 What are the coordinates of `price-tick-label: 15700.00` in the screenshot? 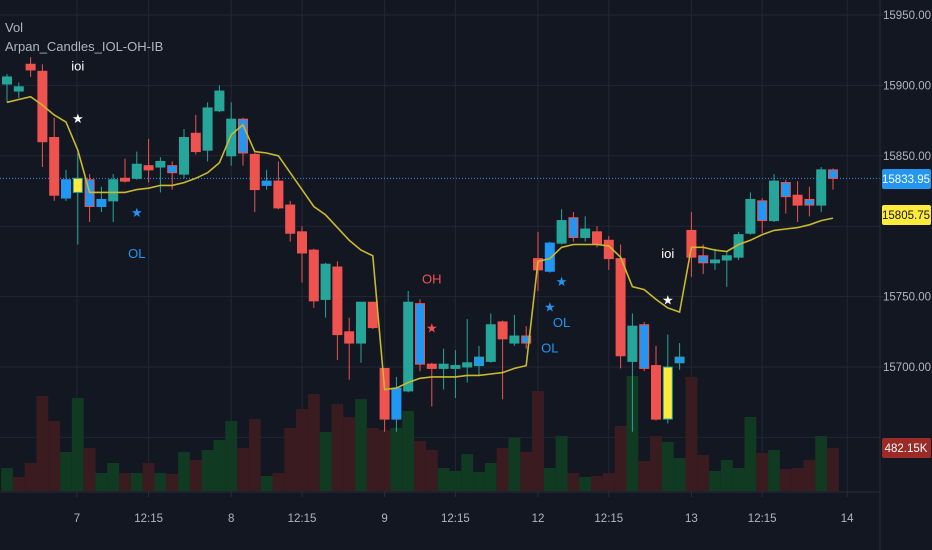 It's located at (907, 368).